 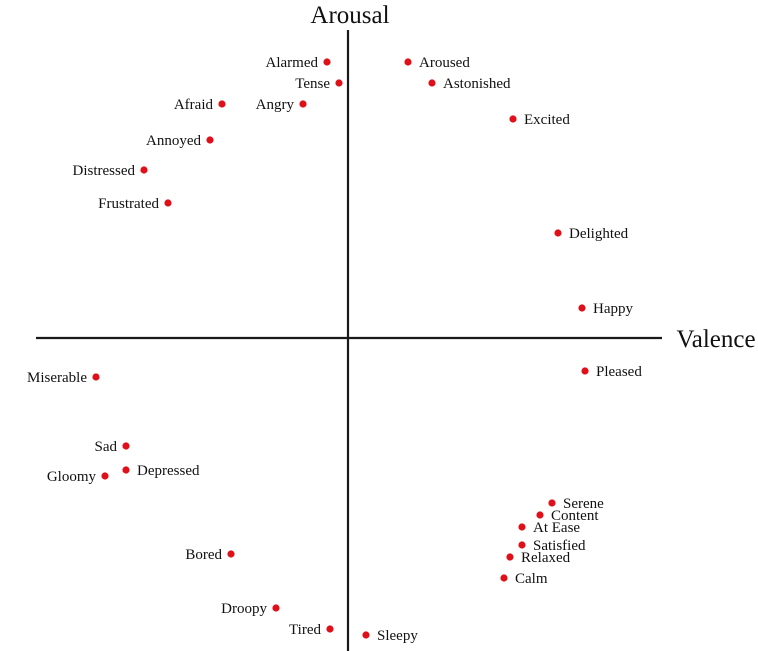 I want to click on valence-axis-title: Valence, so click(x=715, y=339).